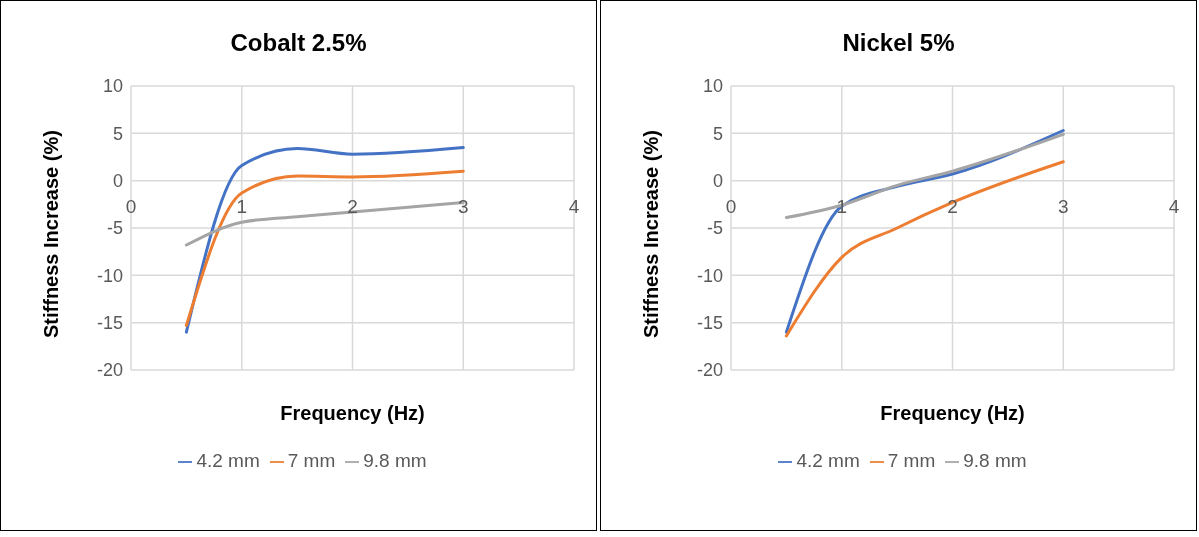 The height and width of the screenshot is (537, 1199). What do you see at coordinates (242, 206) in the screenshot?
I see `x-tick-label: 1` at bounding box center [242, 206].